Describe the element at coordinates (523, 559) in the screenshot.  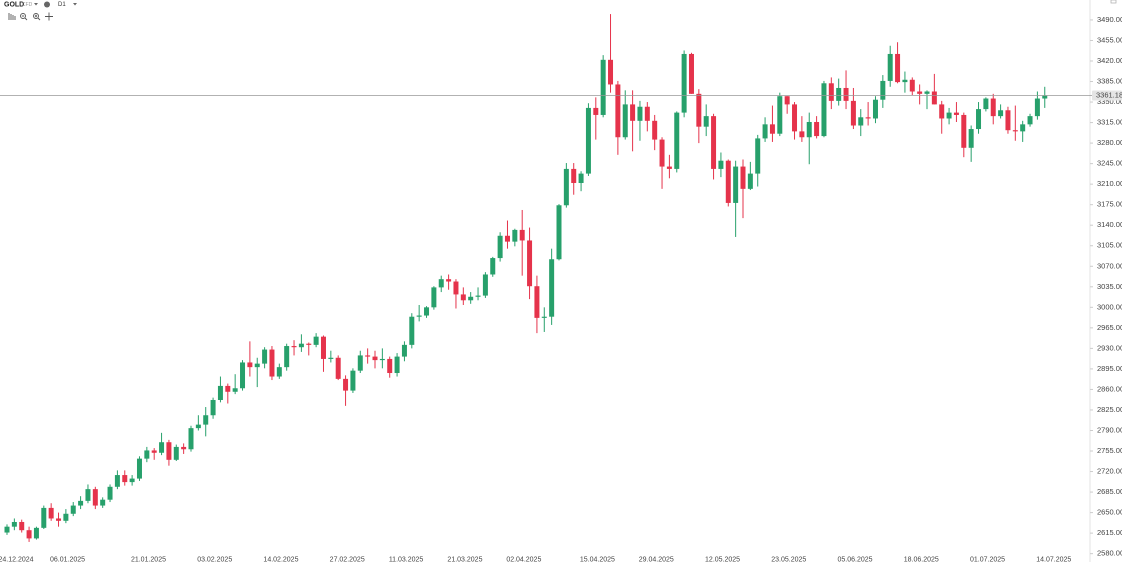
I see `x-tick-label: 02.04.2025` at that location.